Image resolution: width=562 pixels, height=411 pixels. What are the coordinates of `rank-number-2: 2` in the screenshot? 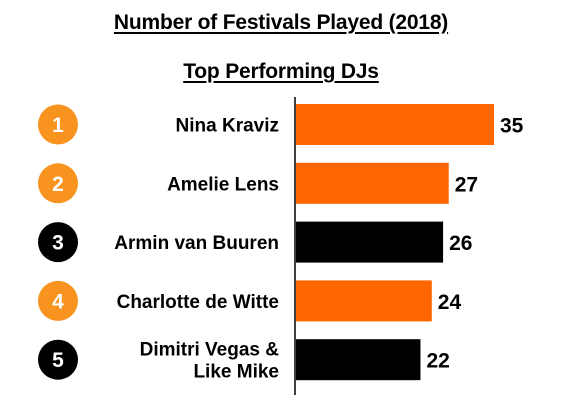 It's located at (58, 184).